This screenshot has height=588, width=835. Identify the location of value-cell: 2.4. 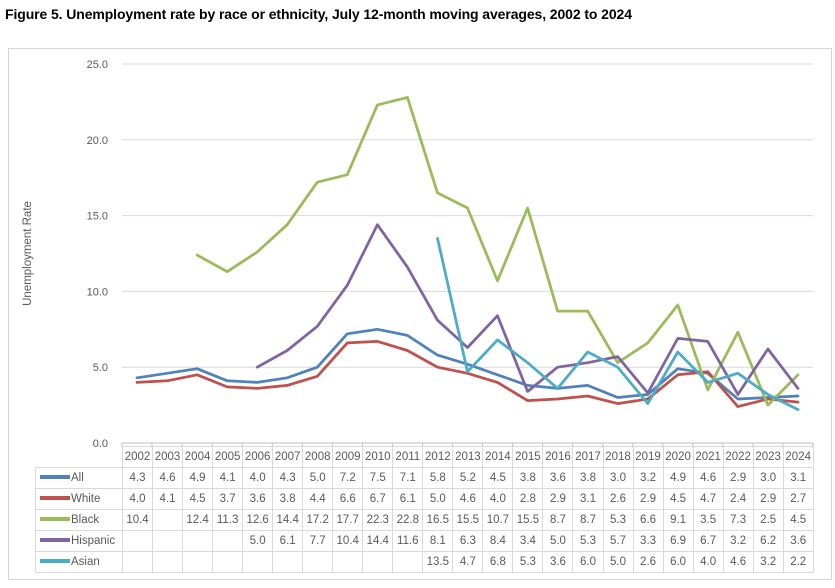
(738, 499).